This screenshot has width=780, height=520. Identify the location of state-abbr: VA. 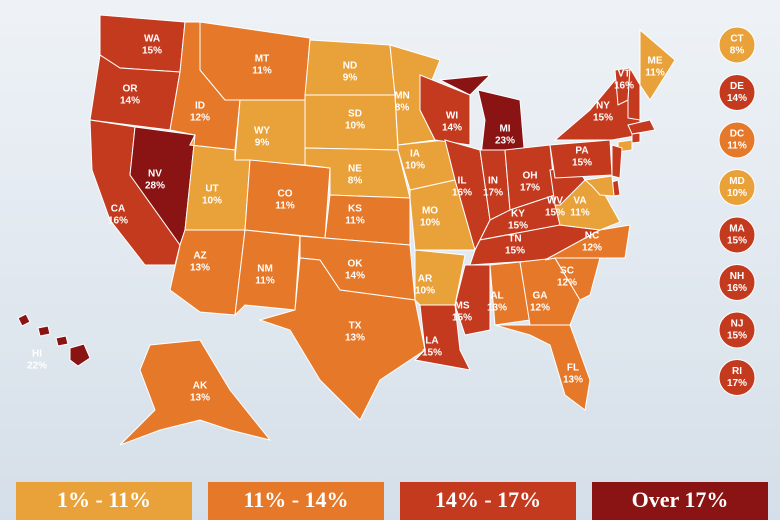
(579, 201).